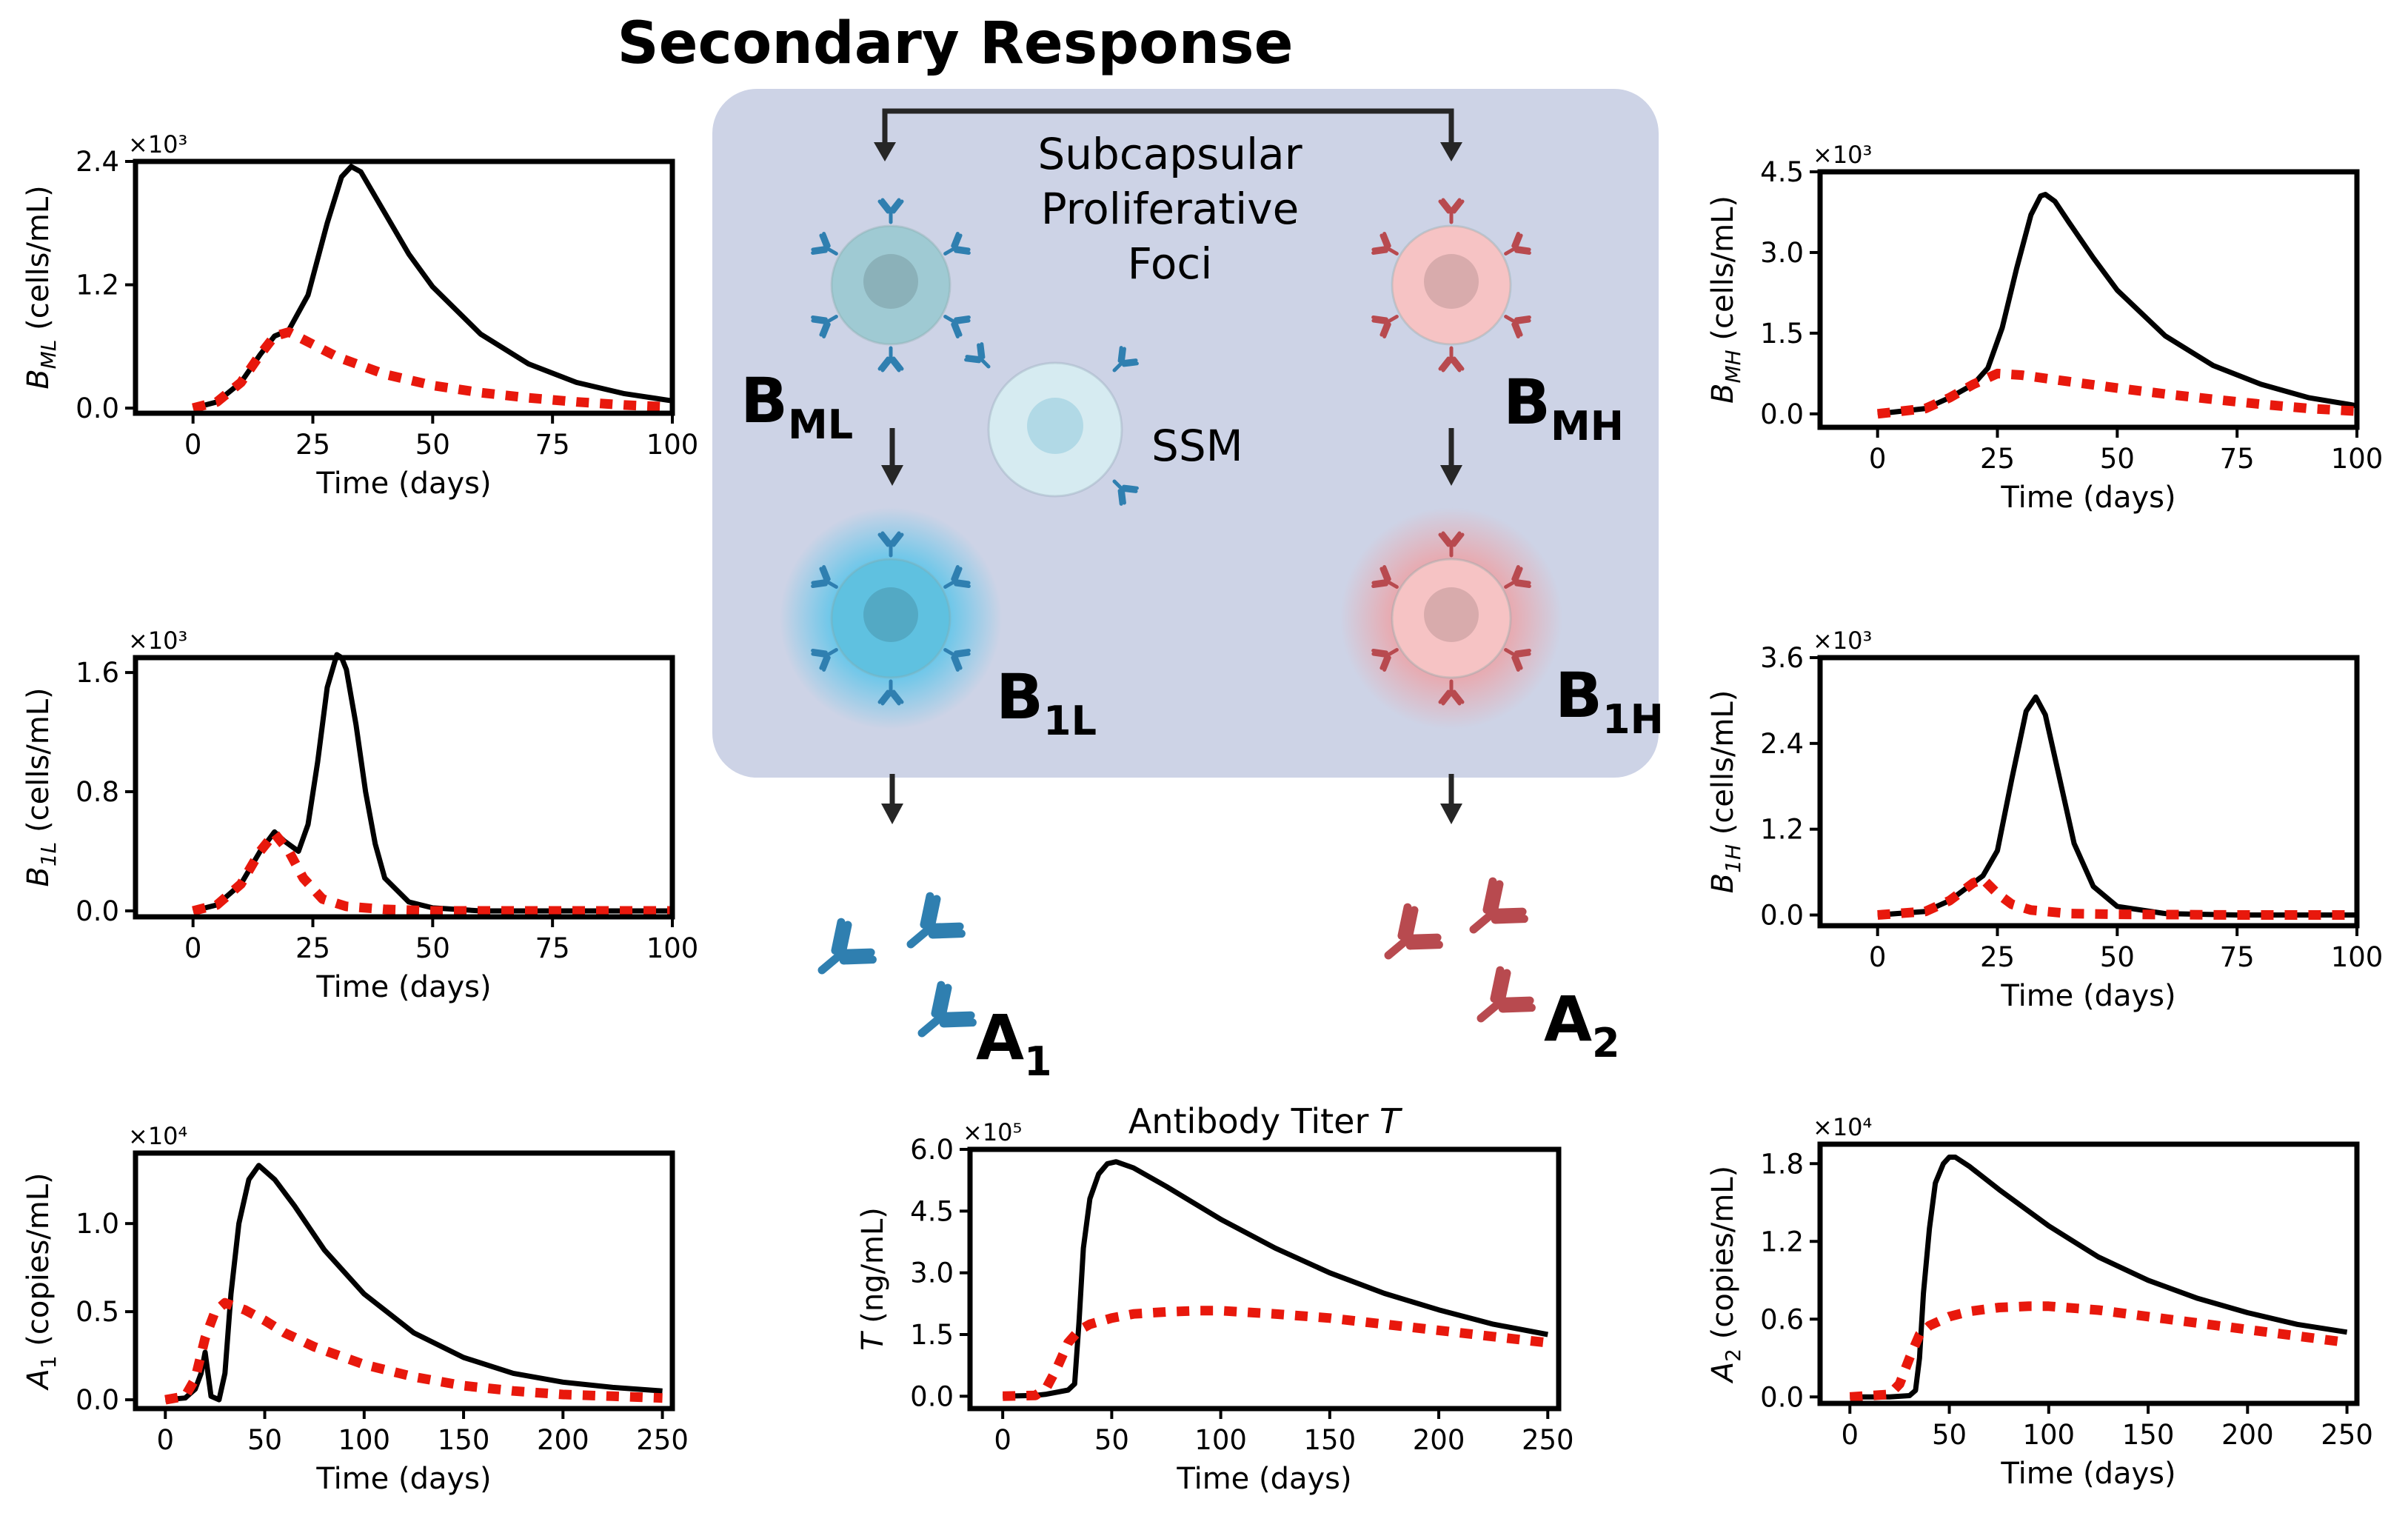 Image resolution: width=2408 pixels, height=1513 pixels. Describe the element at coordinates (1782, 1164) in the screenshot. I see `y-tick-label: 1.8` at that location.